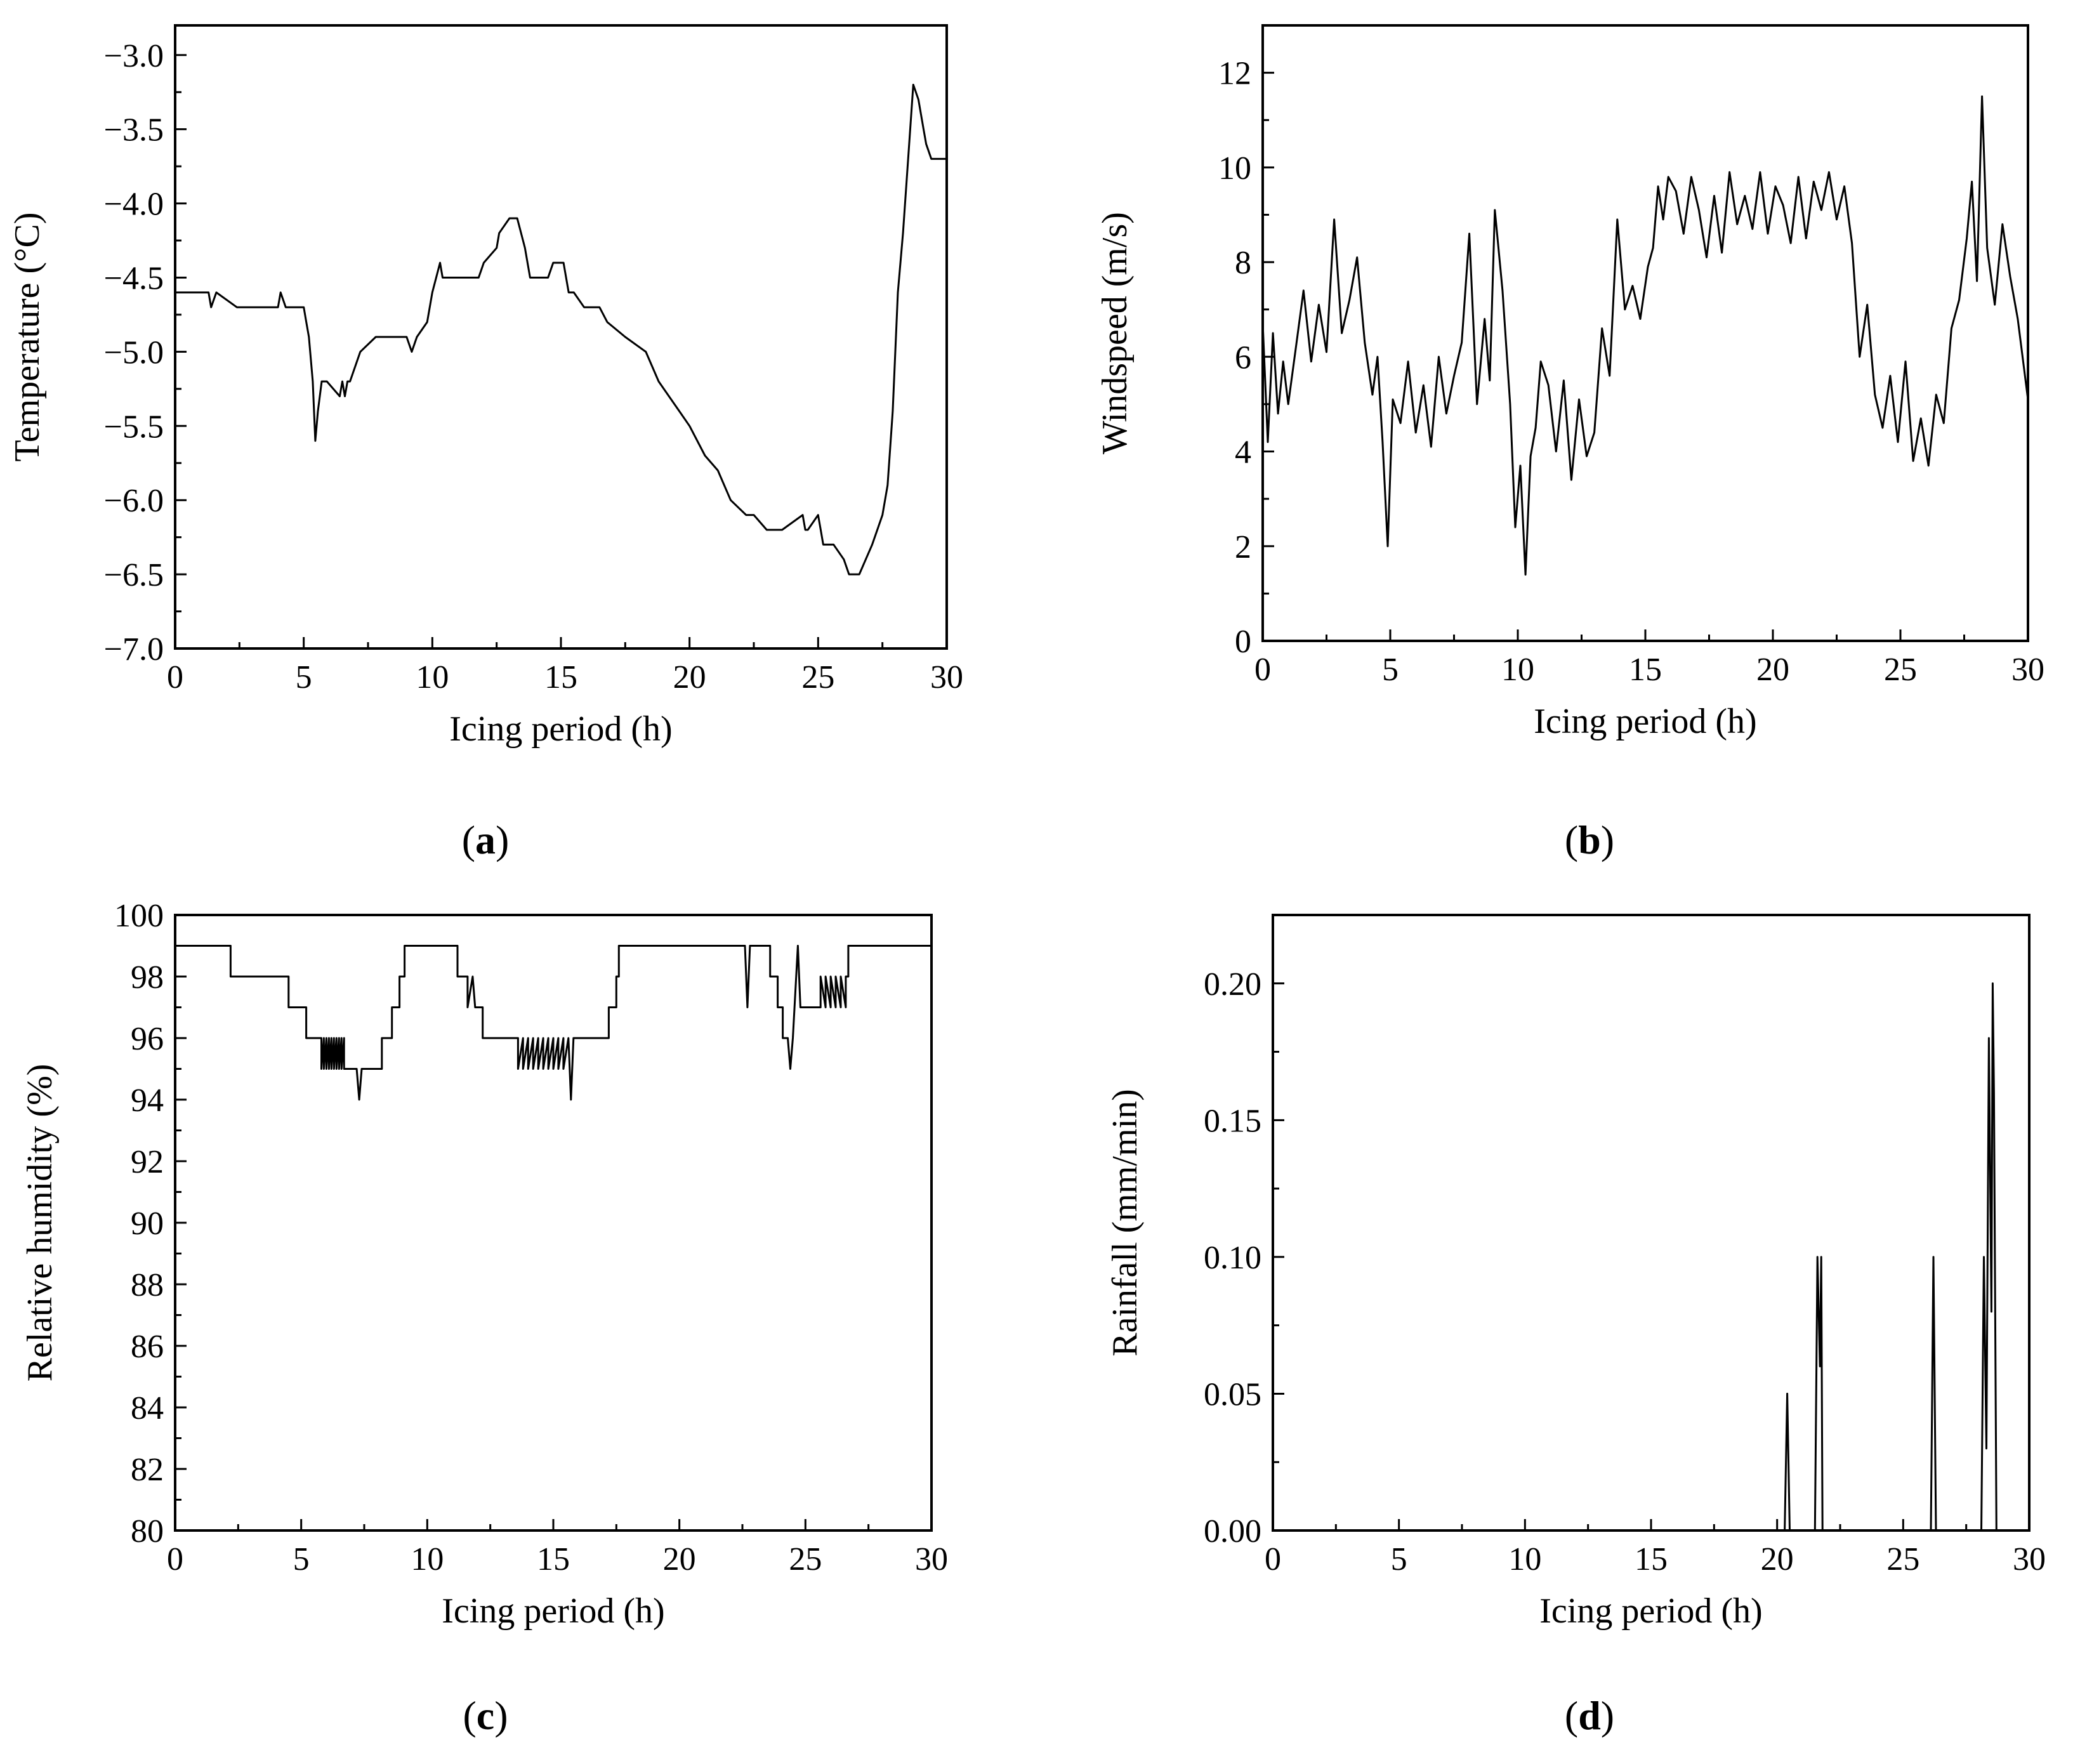 The width and height of the screenshot is (2080, 1764). I want to click on panel-a-x-tick-label: 20, so click(689, 677).